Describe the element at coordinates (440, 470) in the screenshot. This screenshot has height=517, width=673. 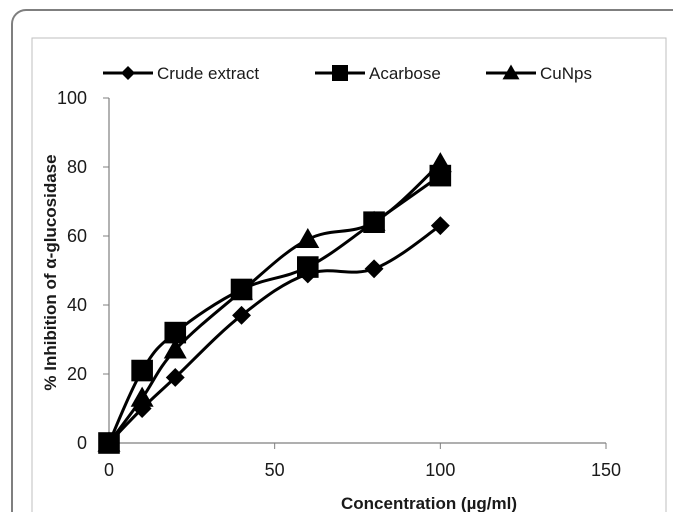
I see `x-tick-label: 100` at that location.